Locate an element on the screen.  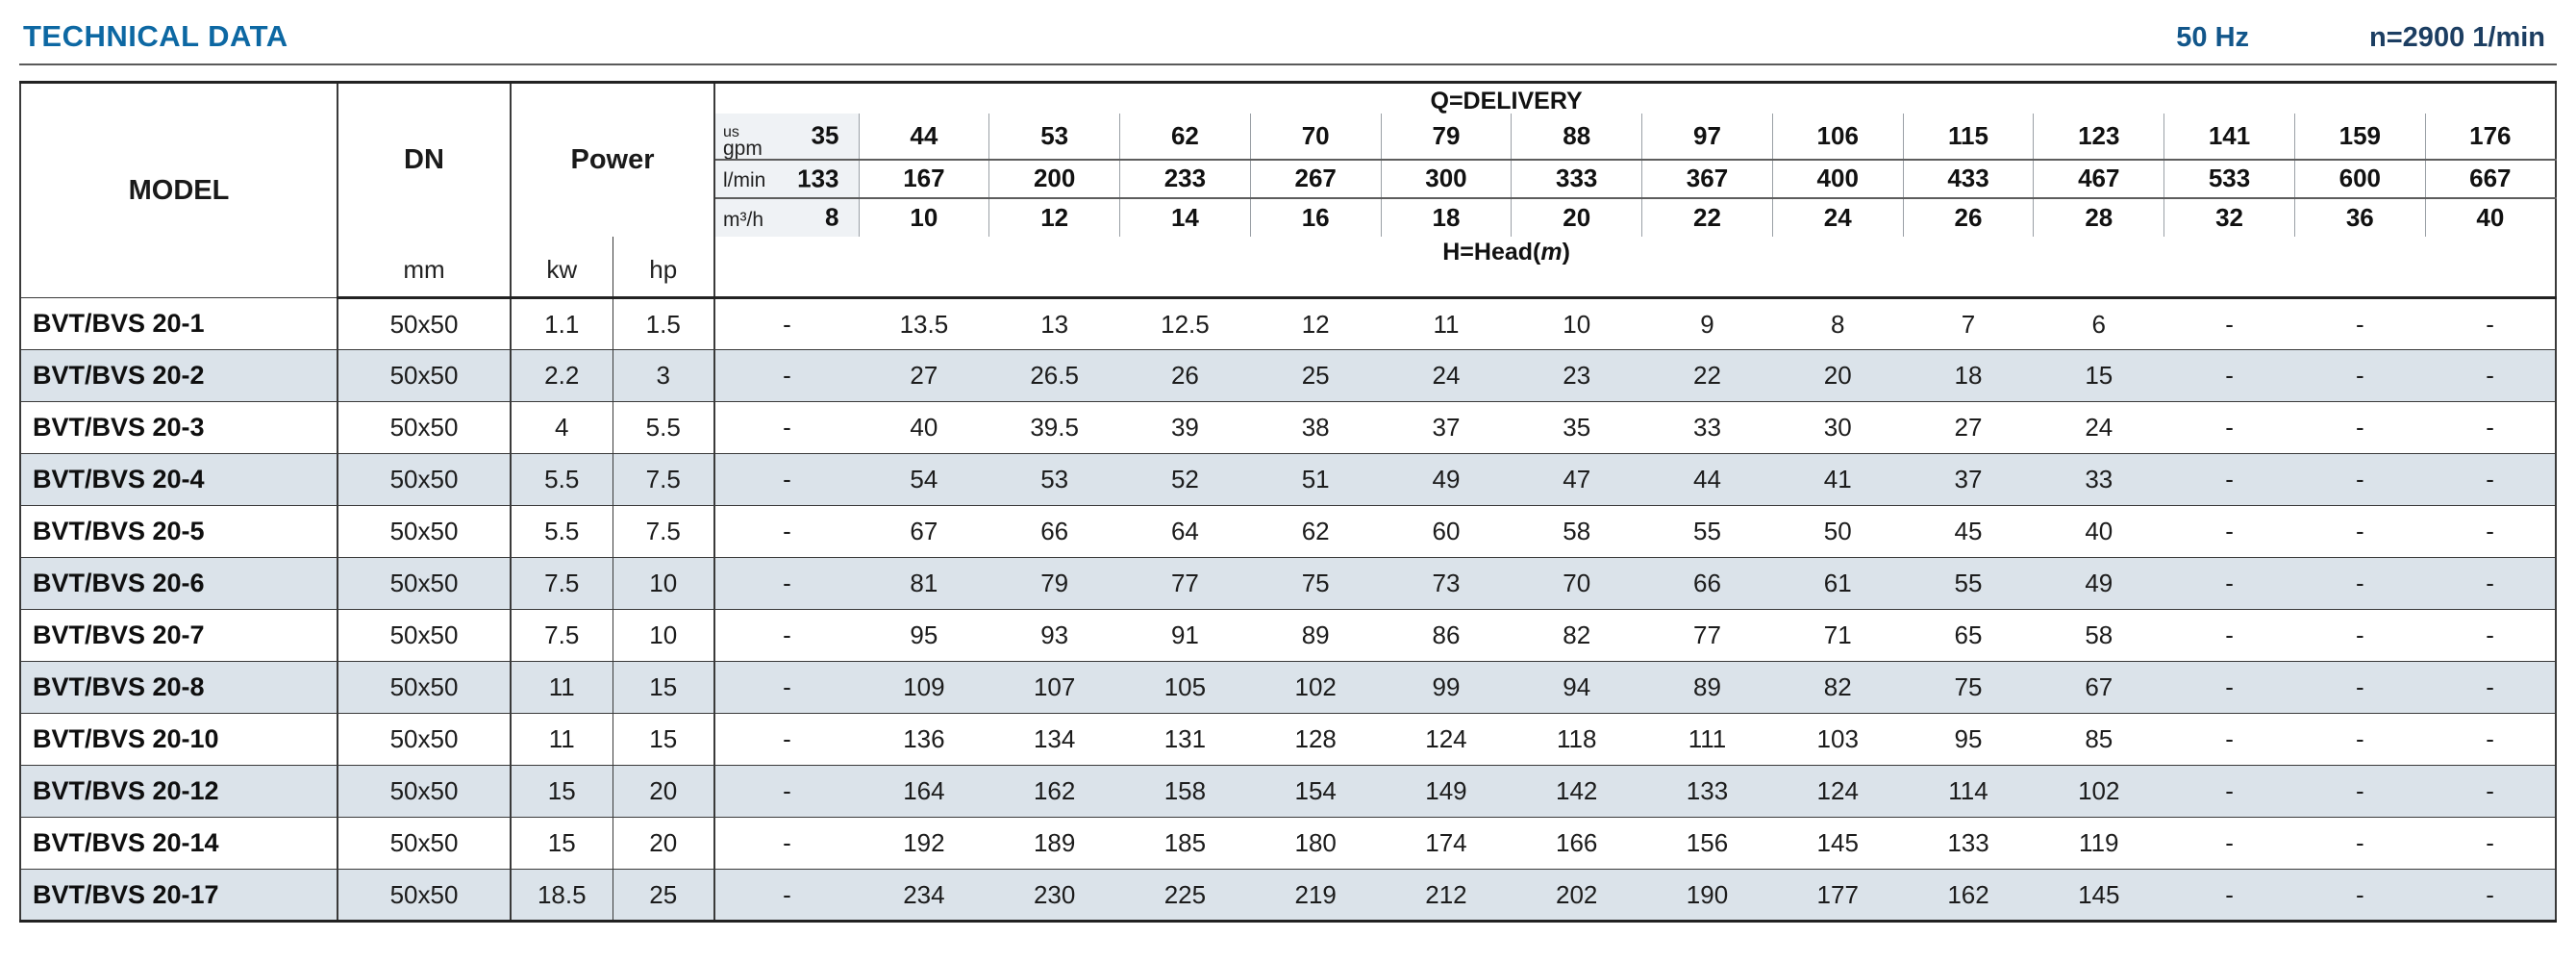
head-value-cell: 20 is located at coordinates (1838, 376).